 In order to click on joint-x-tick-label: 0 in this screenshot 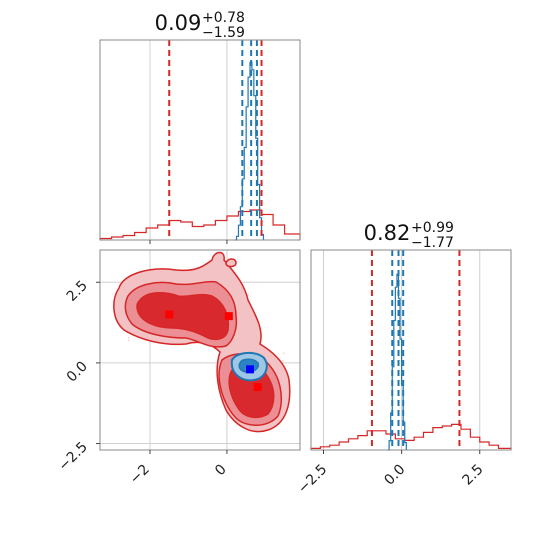, I will do `click(221, 471)`.